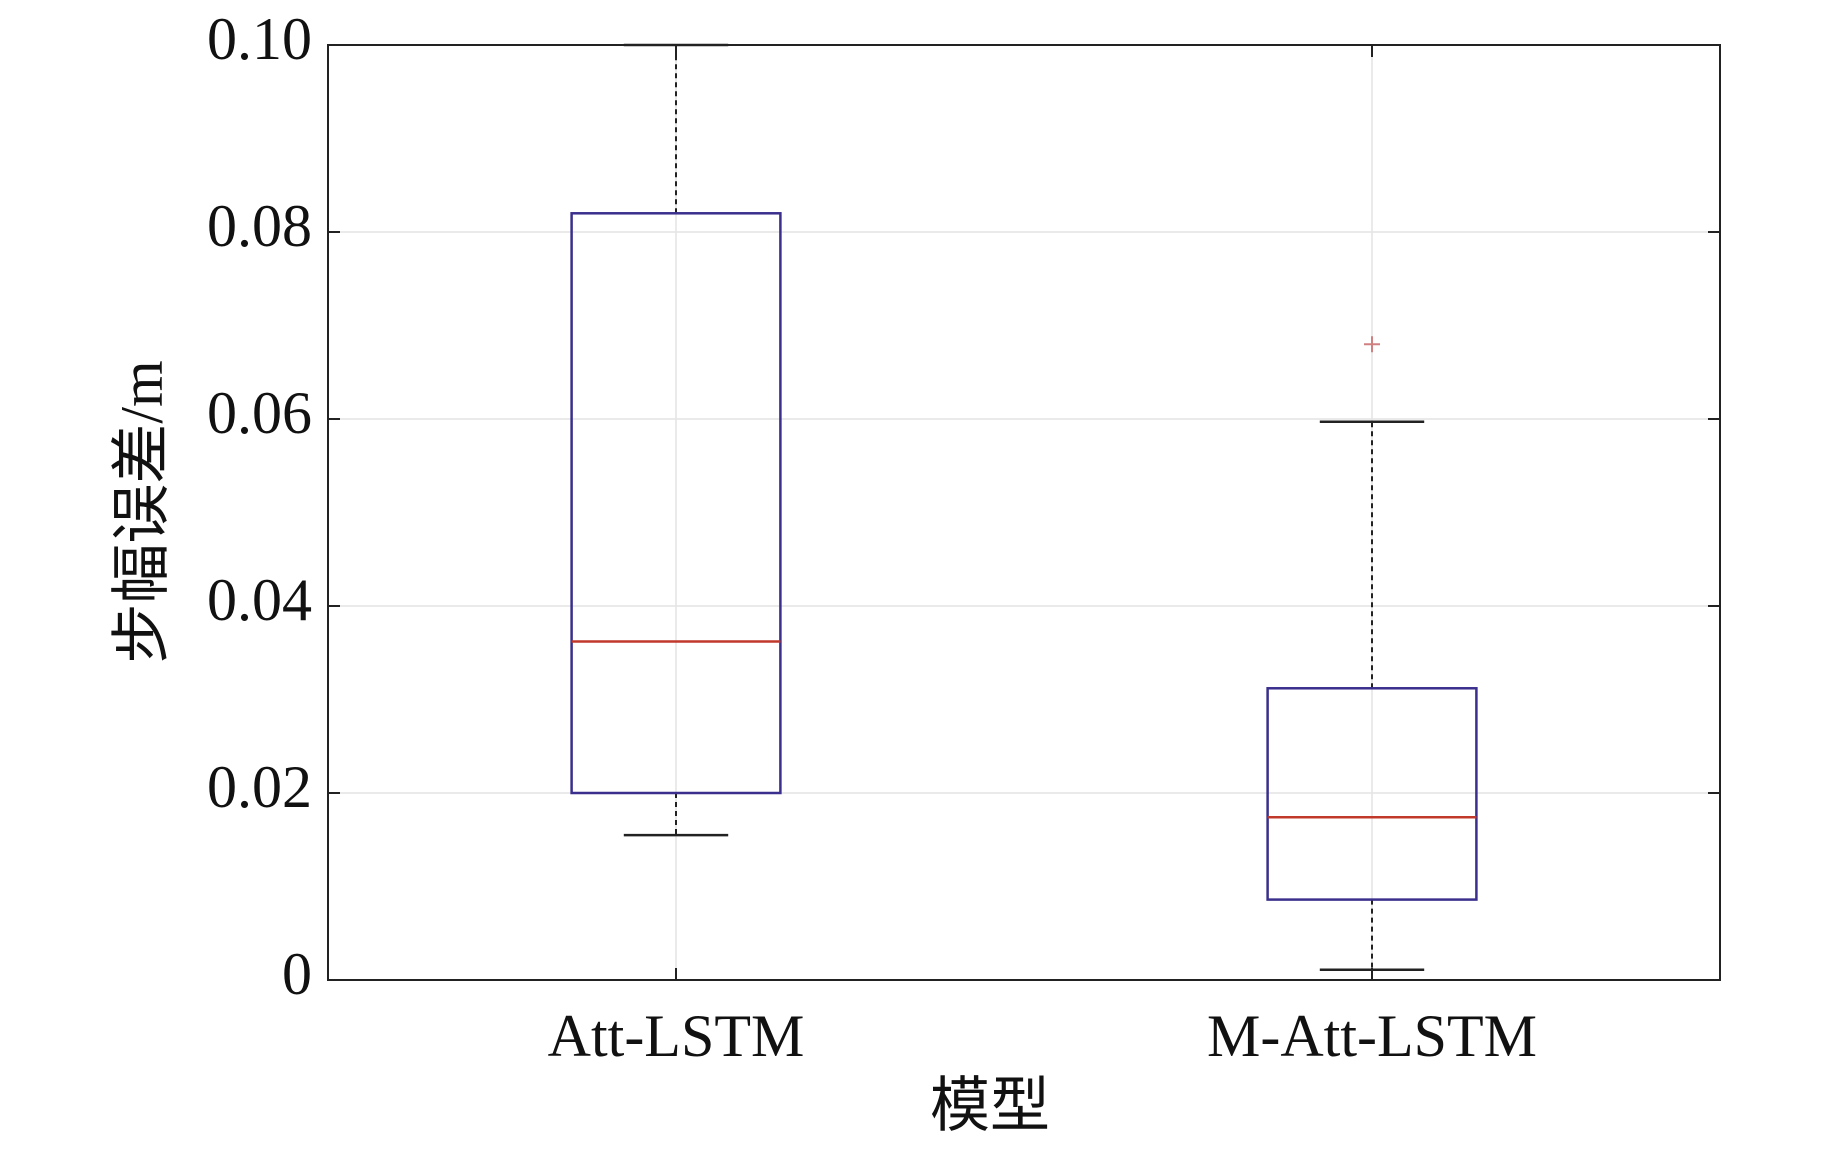 This screenshot has width=1843, height=1155. What do you see at coordinates (259, 226) in the screenshot?
I see `y-tick-label: 0.08` at bounding box center [259, 226].